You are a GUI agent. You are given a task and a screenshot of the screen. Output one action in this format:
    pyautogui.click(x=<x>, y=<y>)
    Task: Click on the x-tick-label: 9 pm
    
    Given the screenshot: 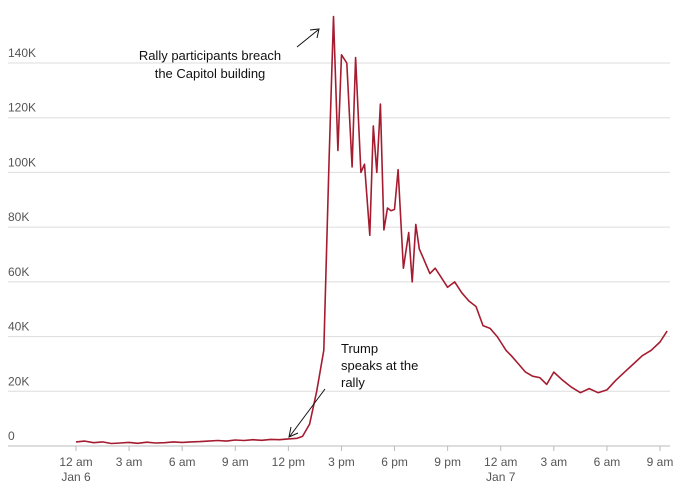 What is the action you would take?
    pyautogui.click(x=447, y=462)
    